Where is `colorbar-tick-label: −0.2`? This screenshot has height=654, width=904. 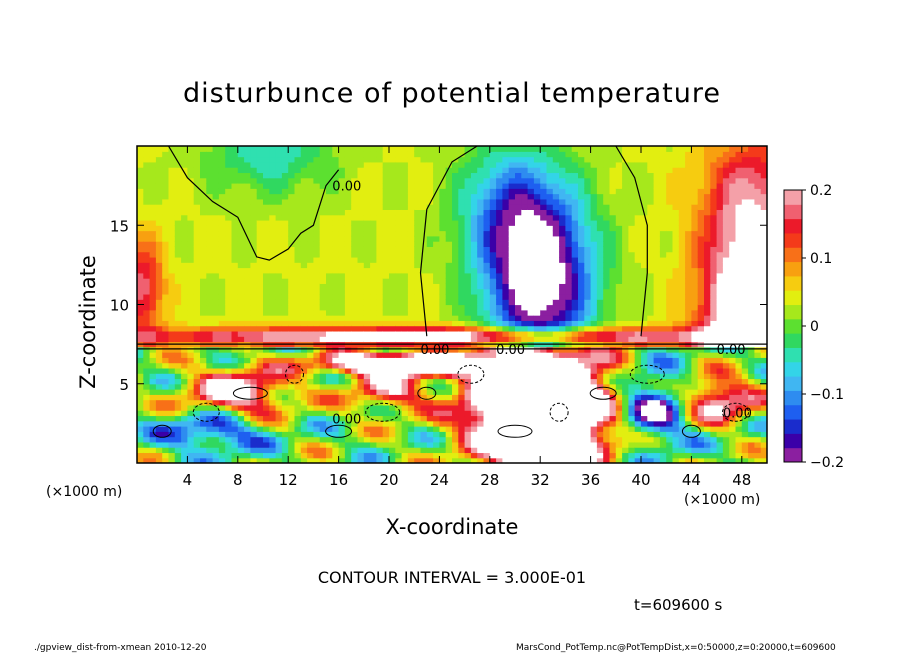
colorbar-tick-label: −0.2 is located at coordinates (827, 463).